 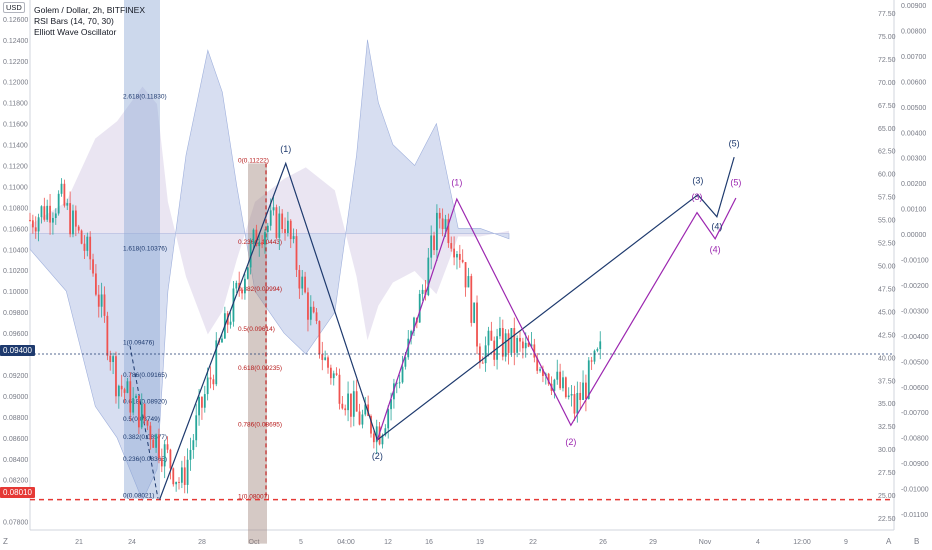 I want to click on left-axis-tick: 0.09200, so click(x=15, y=376).